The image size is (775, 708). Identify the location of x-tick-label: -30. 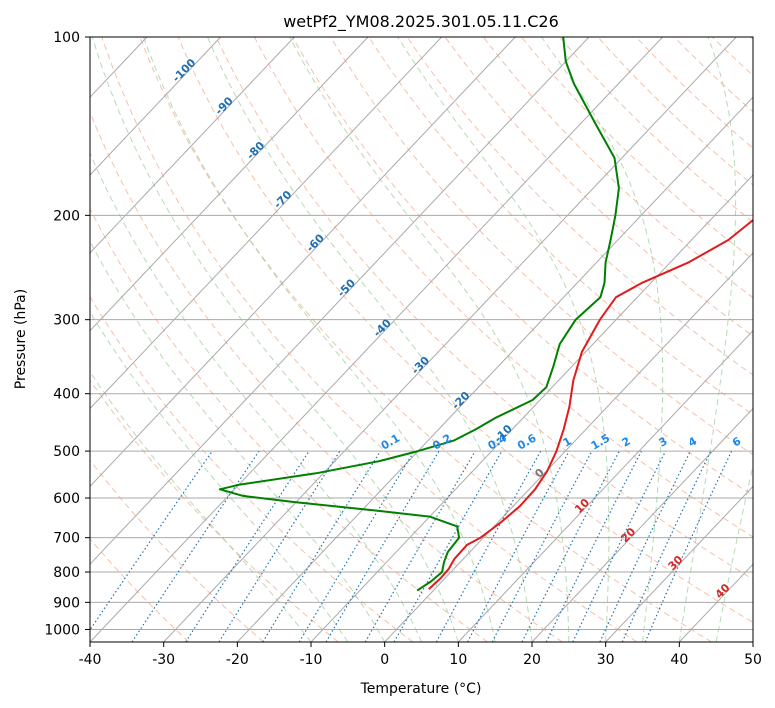
(163, 660).